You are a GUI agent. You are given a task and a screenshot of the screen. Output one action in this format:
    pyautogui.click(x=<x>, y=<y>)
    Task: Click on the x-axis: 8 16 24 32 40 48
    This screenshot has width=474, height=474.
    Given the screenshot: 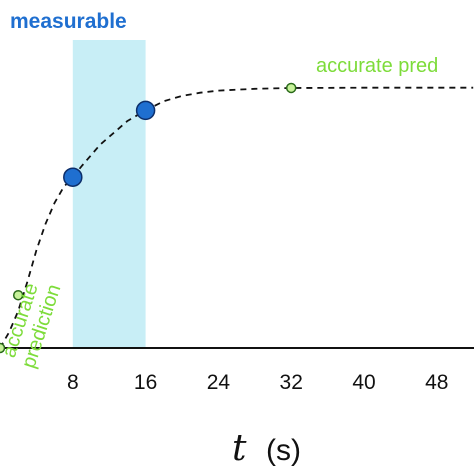 What is the action you would take?
    pyautogui.click(x=237, y=370)
    